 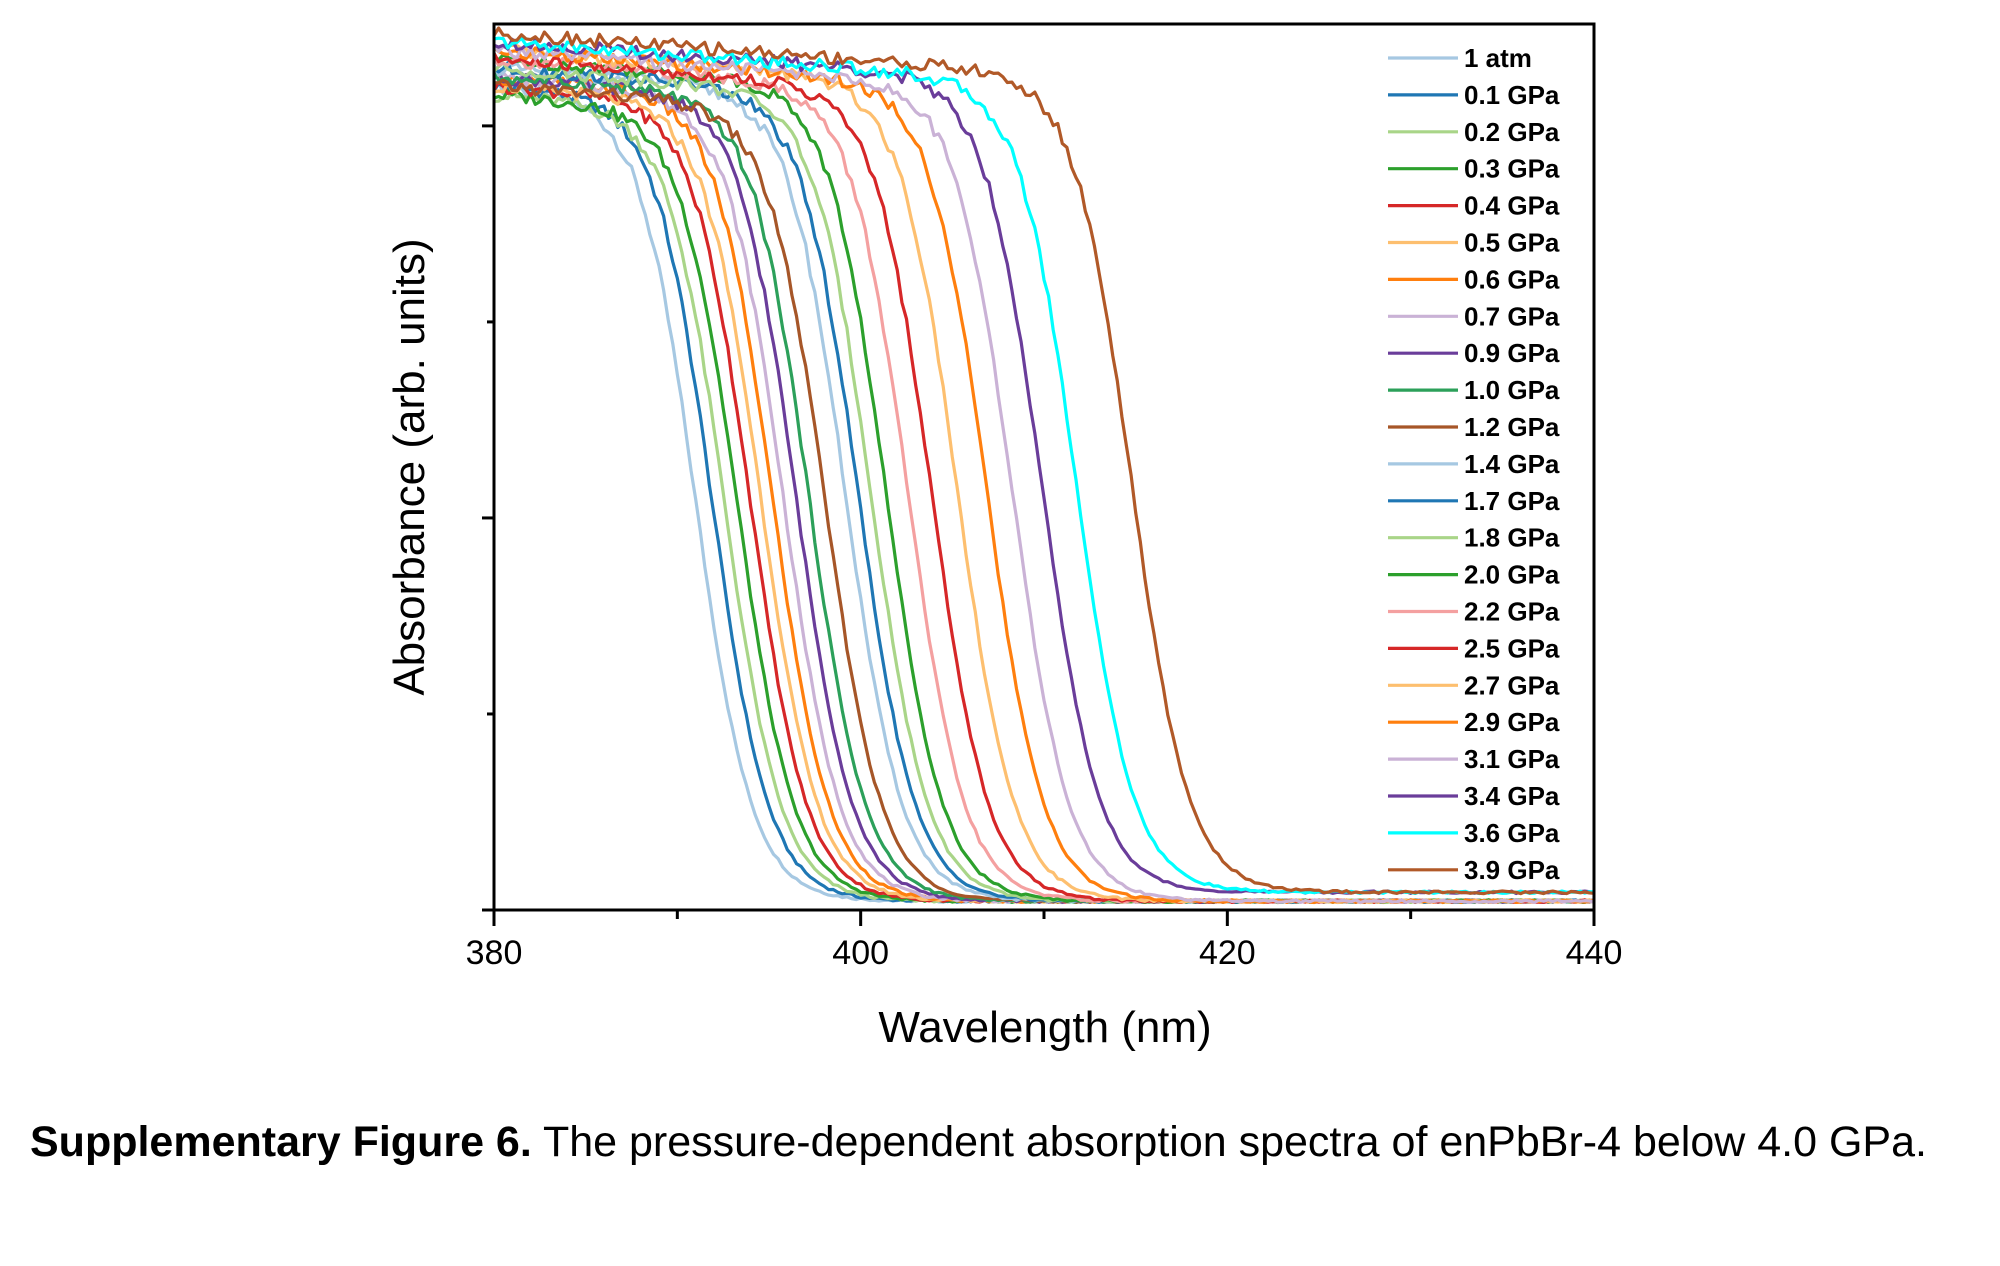 I want to click on legend-label: 3.6 GPa, so click(x=1512, y=833).